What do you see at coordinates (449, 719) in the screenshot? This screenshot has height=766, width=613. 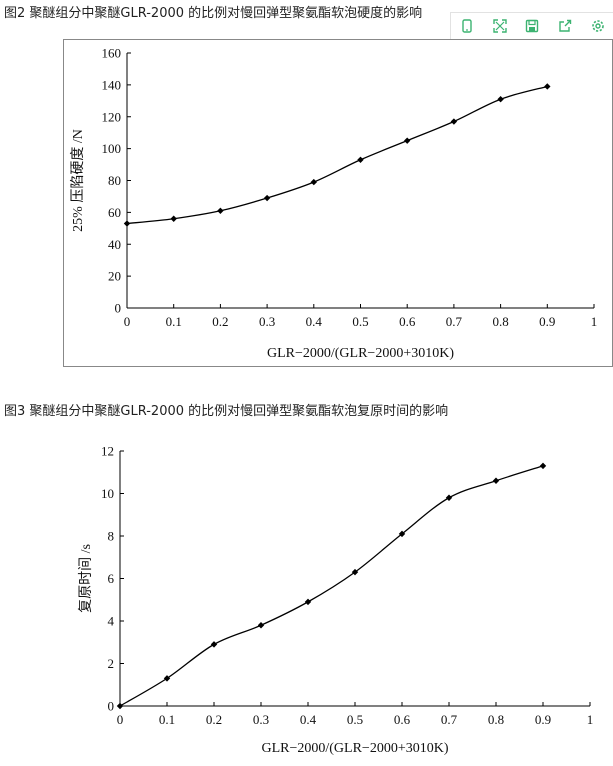 I see `recovery-x-tick-label: 0.7` at bounding box center [449, 719].